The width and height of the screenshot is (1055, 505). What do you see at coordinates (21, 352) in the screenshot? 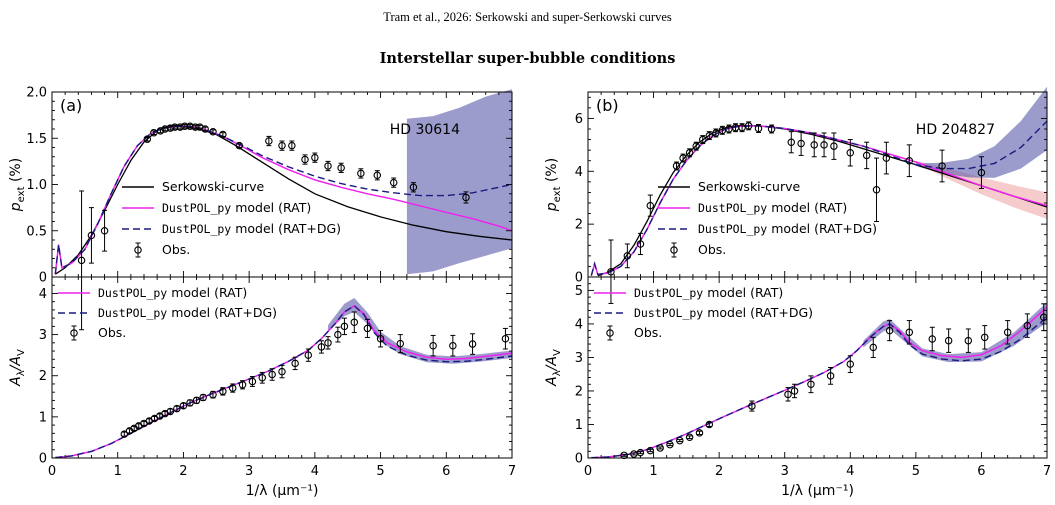
I see `y-label-sub: V` at bounding box center [21, 352].